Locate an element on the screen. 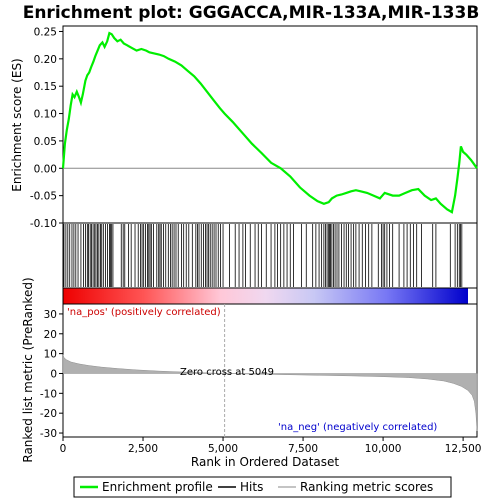 This screenshot has height=500, width=500. metric-xtick-label: 10,000 is located at coordinates (383, 449).